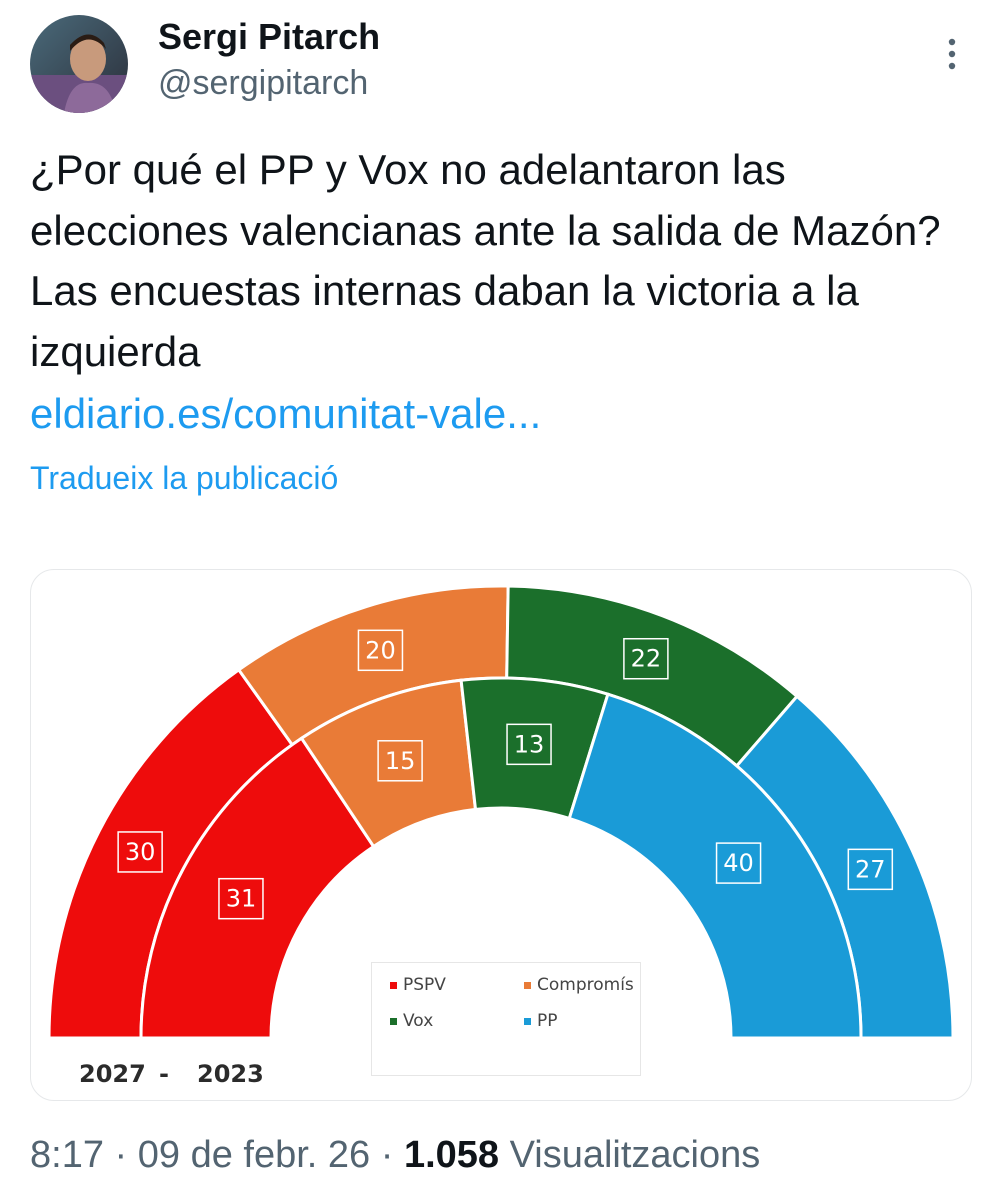  I want to click on seat-segment-2023-pp, so click(715, 866).